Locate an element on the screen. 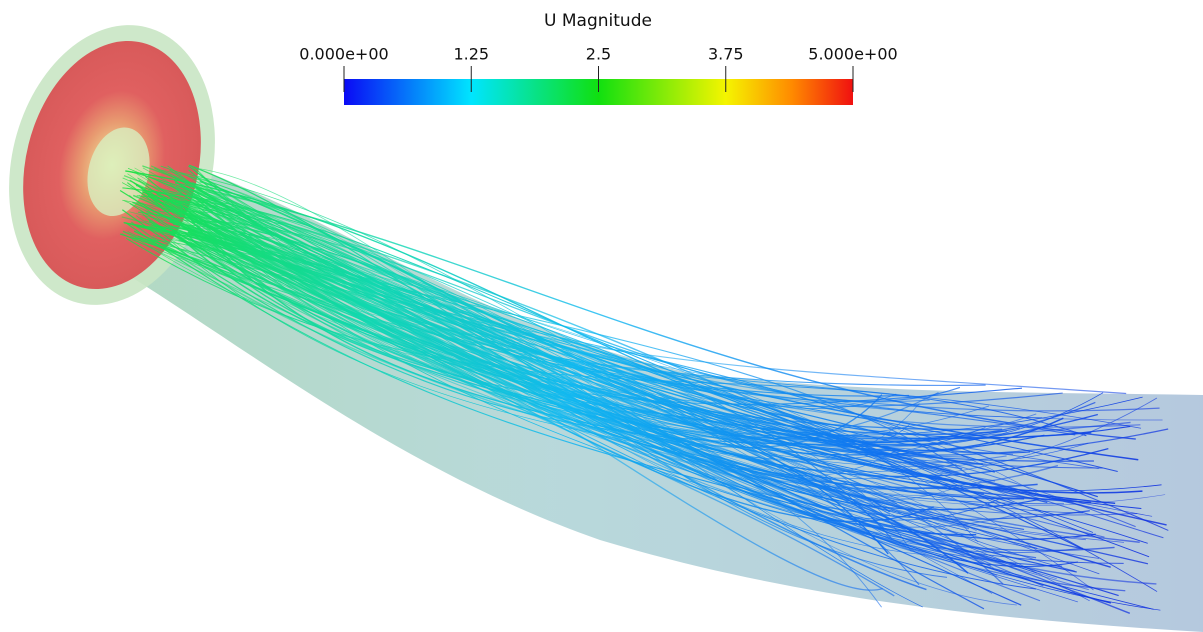 The image size is (1203, 632). tick-label: 2.5 is located at coordinates (598, 54).